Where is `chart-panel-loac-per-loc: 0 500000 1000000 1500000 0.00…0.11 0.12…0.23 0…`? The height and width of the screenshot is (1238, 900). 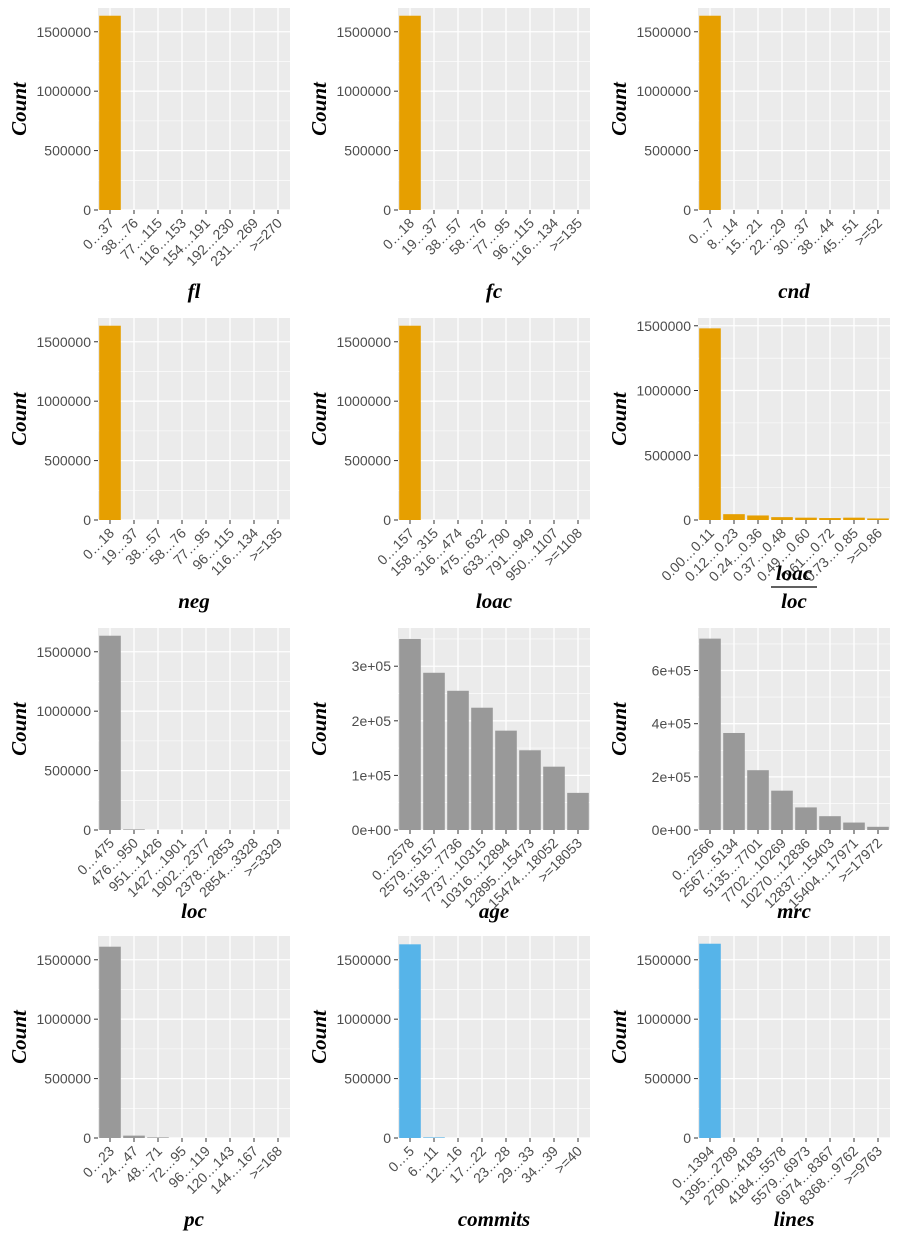
chart-panel-loac-per-loc: 0 500000 1000000 1500000 0.00…0.11 0.12…0.23 0… is located at coordinates (750, 465).